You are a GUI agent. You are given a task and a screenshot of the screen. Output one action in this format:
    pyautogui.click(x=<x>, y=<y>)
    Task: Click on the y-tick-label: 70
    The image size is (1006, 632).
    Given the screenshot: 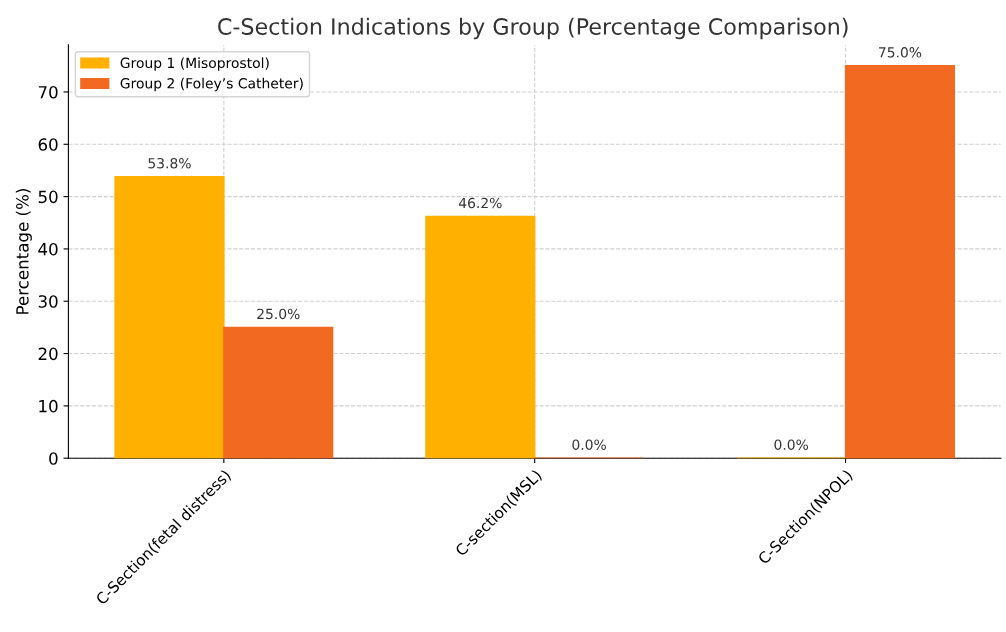 What is the action you would take?
    pyautogui.click(x=48, y=92)
    